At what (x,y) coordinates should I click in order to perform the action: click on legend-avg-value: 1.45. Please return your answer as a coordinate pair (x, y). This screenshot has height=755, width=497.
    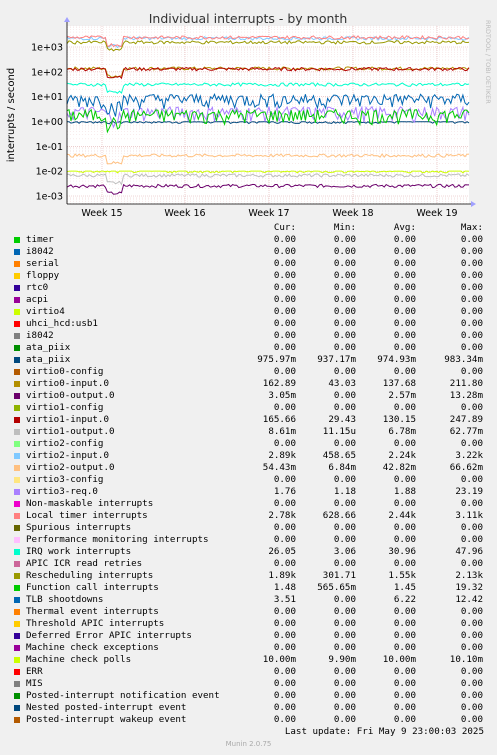
    Looking at the image, I should click on (404, 587).